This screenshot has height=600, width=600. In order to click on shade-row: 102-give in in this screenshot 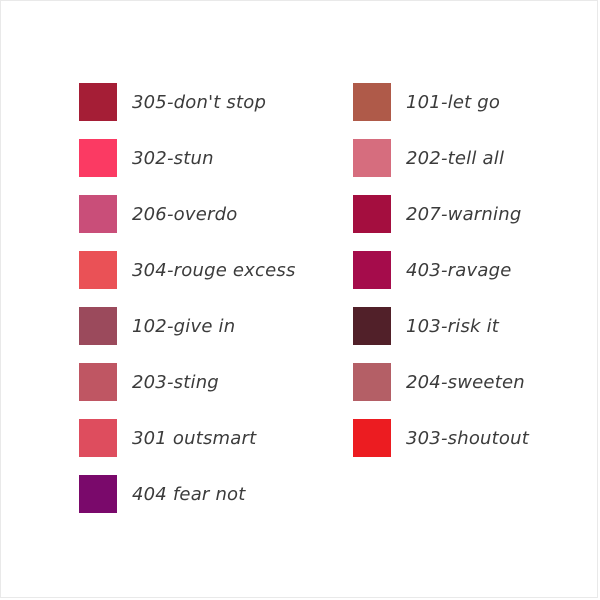, I will do `click(187, 326)`.